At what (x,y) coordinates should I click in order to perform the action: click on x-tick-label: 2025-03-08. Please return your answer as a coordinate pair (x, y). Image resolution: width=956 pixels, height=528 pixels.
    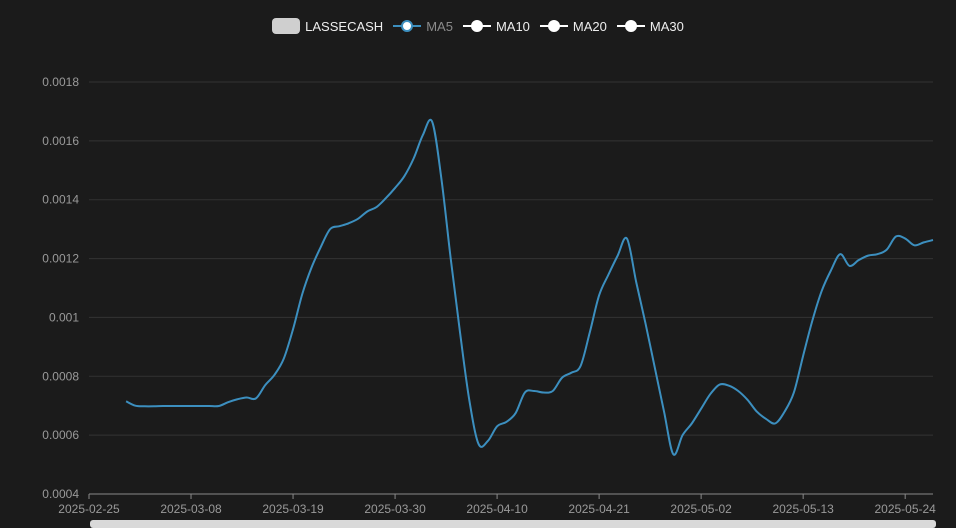
    Looking at the image, I should click on (191, 509).